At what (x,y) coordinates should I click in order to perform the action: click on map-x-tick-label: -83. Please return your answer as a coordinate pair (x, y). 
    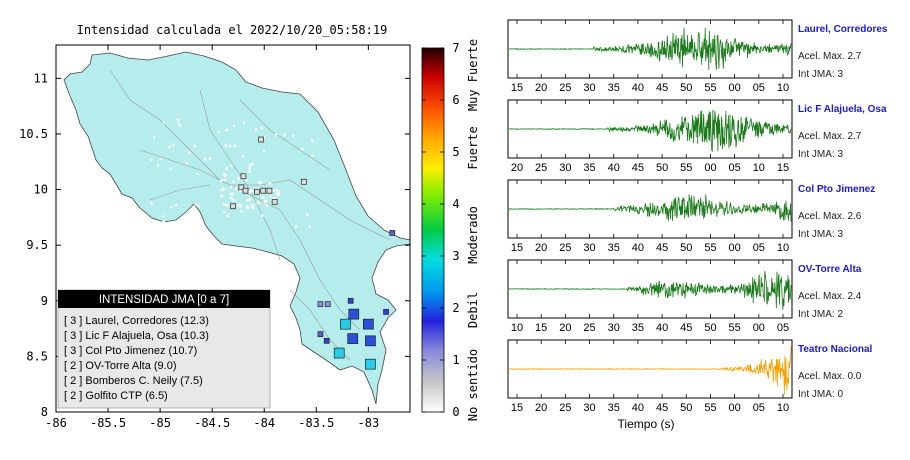
    Looking at the image, I should click on (369, 423).